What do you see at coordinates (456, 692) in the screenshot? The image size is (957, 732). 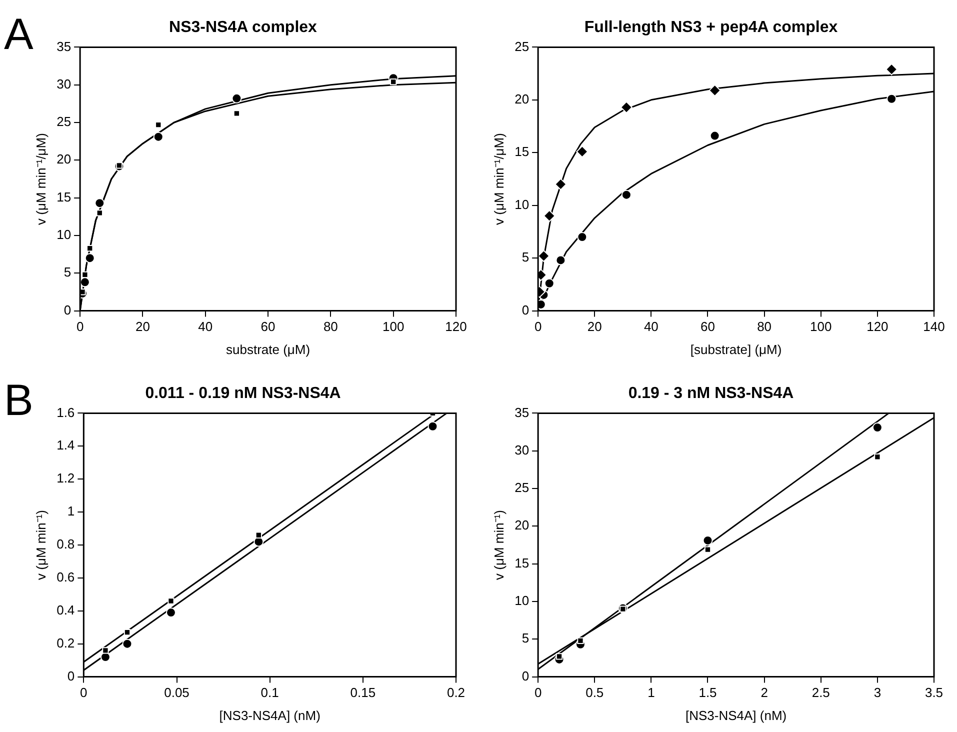 I see `x-tick-label: 0.2` at bounding box center [456, 692].